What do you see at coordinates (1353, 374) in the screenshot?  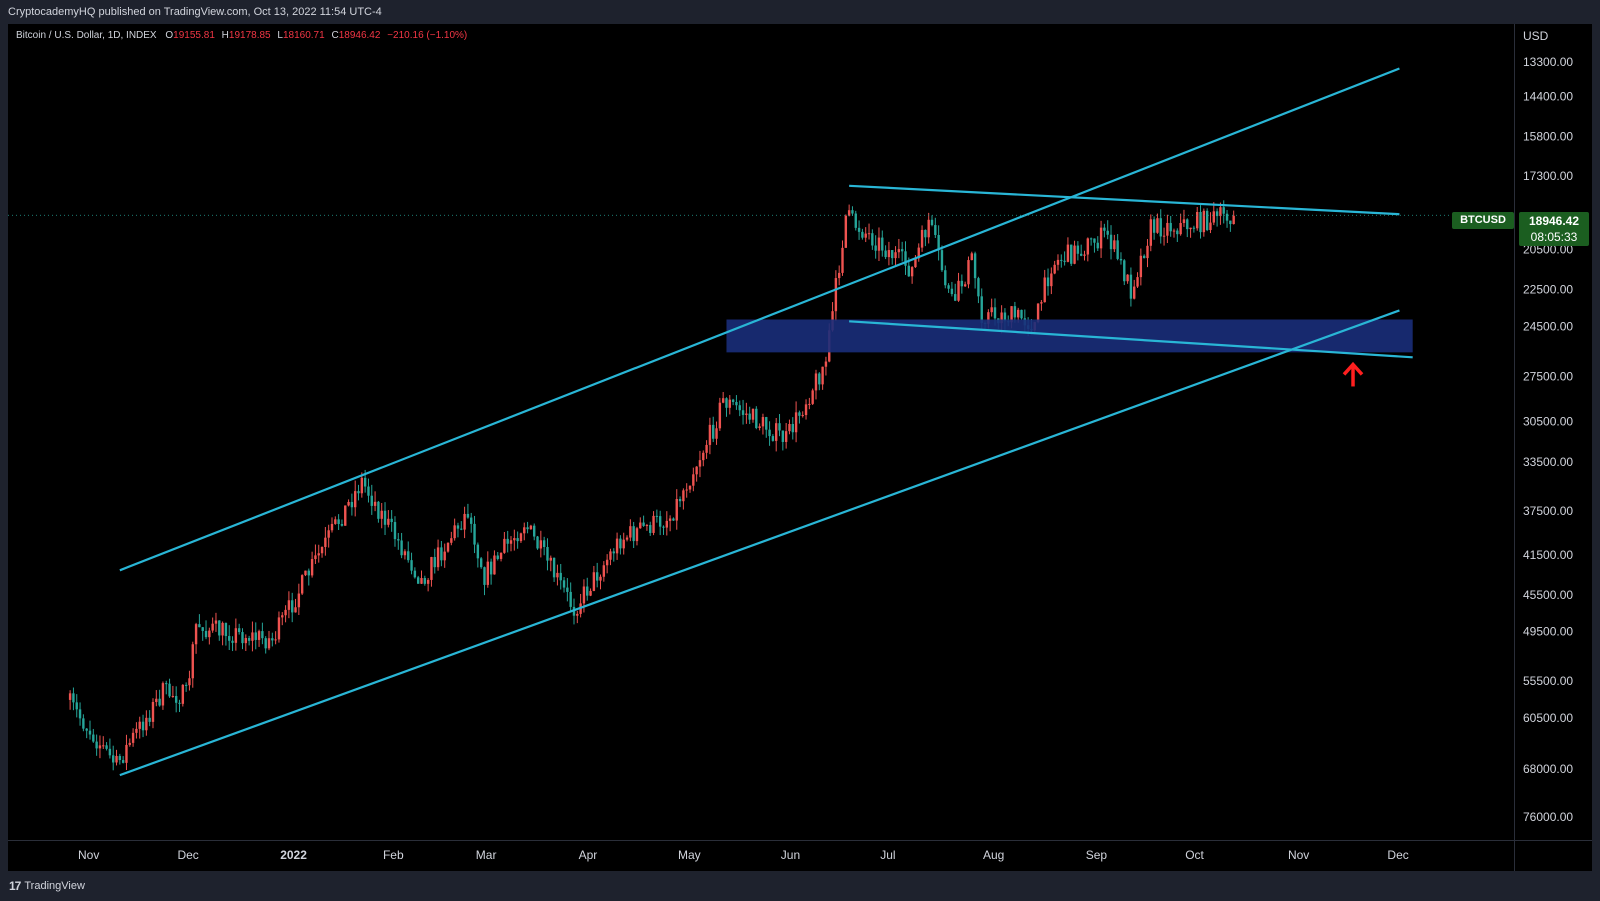 I see `arrow-up-icon` at bounding box center [1353, 374].